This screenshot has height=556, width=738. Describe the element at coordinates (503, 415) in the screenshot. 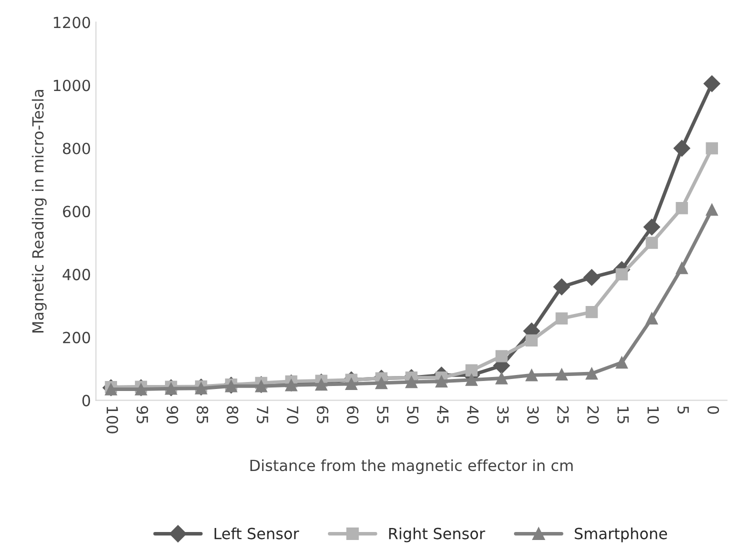

I see `x-tick-label: 35` at that location.